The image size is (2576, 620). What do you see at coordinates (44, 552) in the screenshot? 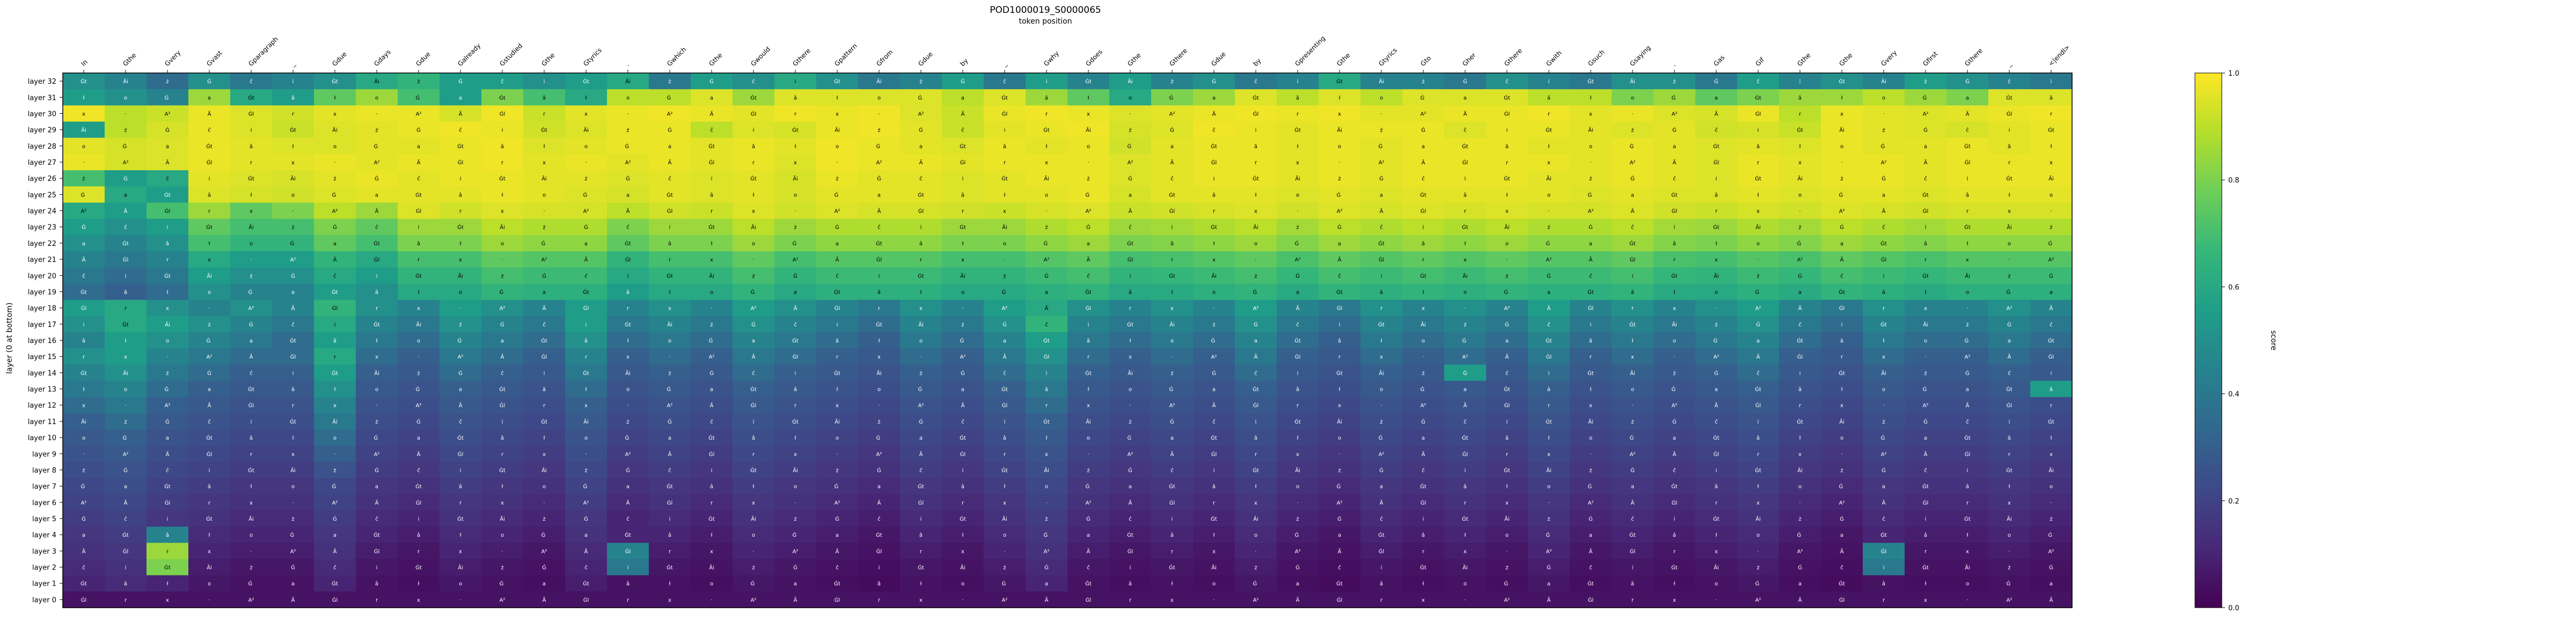
I see `y-tick-label: layer 3` at bounding box center [44, 552].